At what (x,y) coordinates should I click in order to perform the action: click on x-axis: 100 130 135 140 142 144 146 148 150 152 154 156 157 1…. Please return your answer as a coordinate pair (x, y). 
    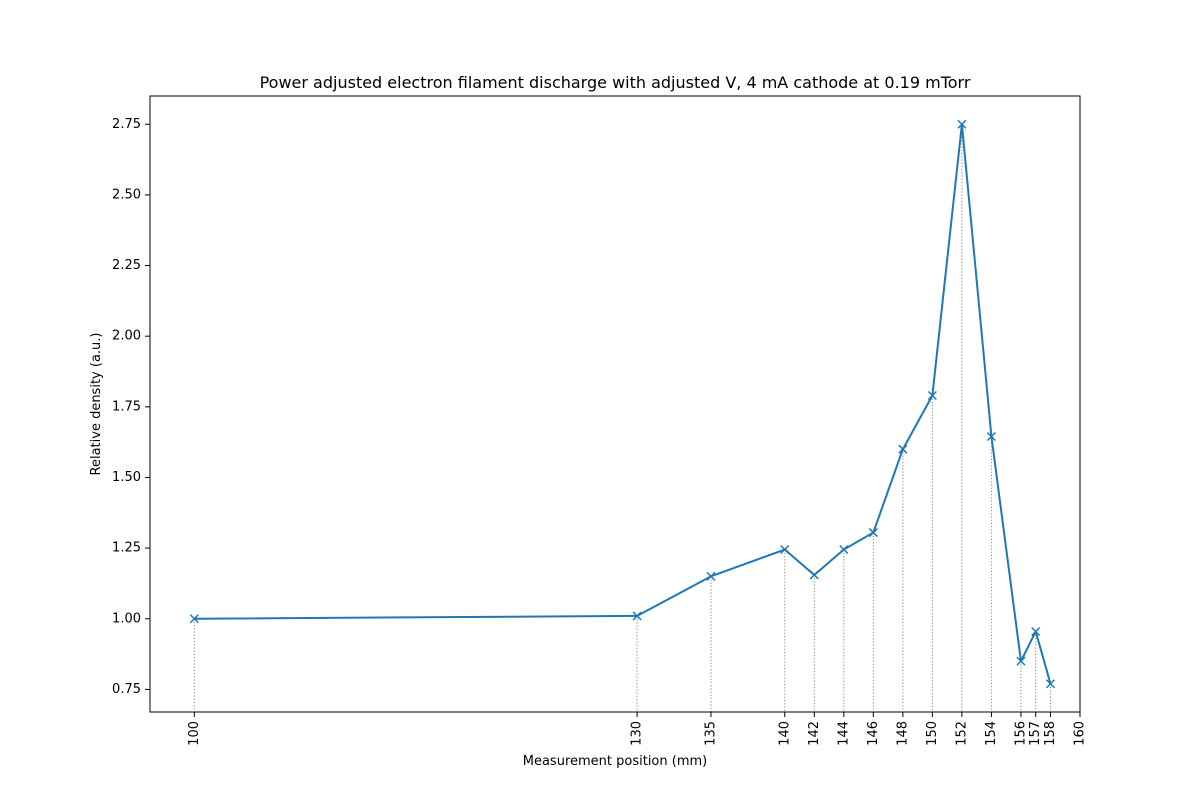
    Looking at the image, I should click on (637, 729).